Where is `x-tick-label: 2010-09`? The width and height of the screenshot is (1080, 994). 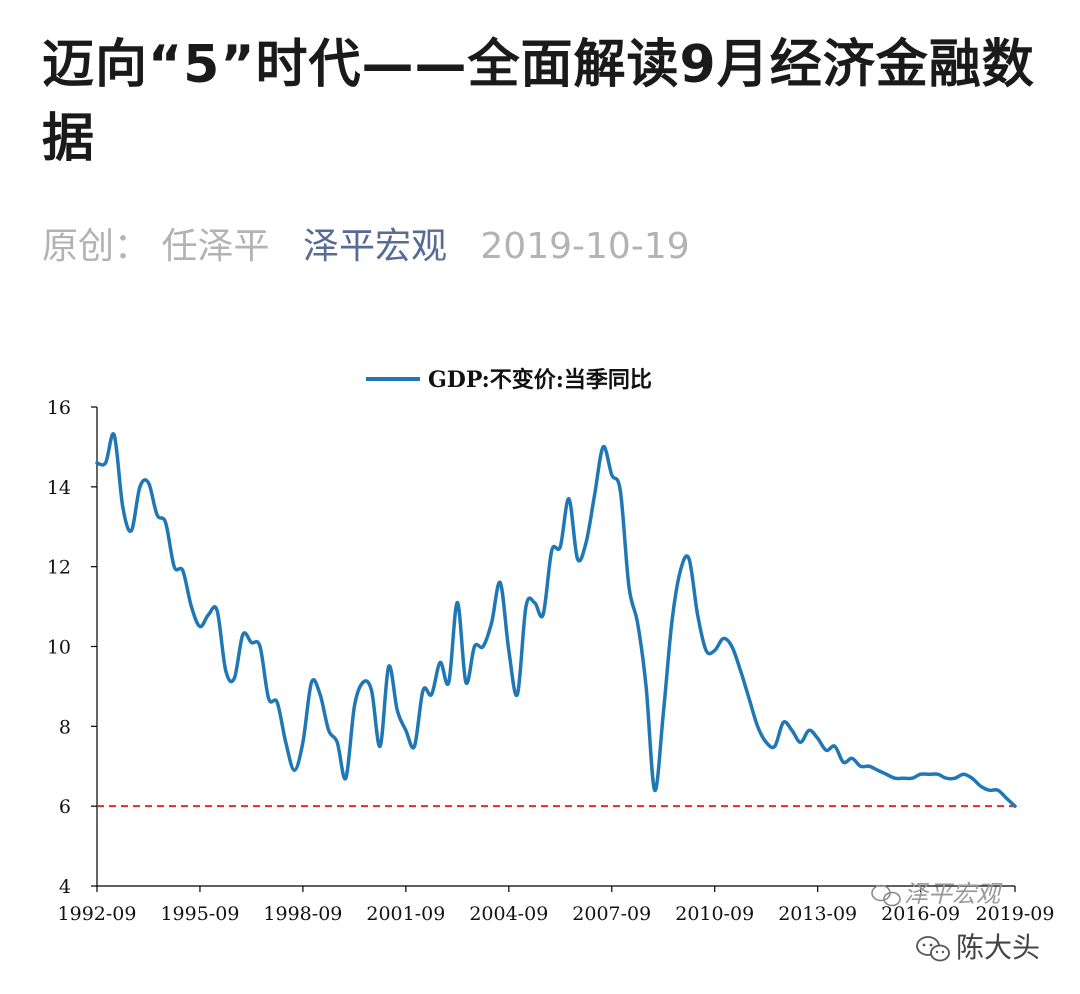
x-tick-label: 2010-09 is located at coordinates (714, 914).